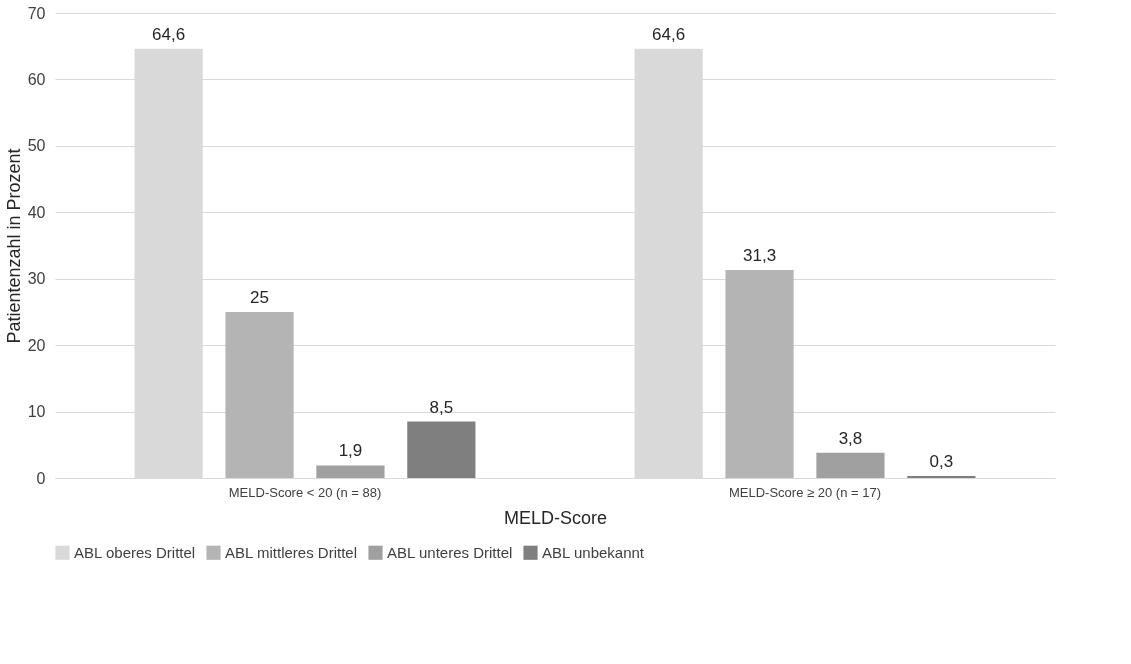 The image size is (1131, 664). Describe the element at coordinates (593, 552) in the screenshot. I see `legend-label: ABL unbekannt` at that location.